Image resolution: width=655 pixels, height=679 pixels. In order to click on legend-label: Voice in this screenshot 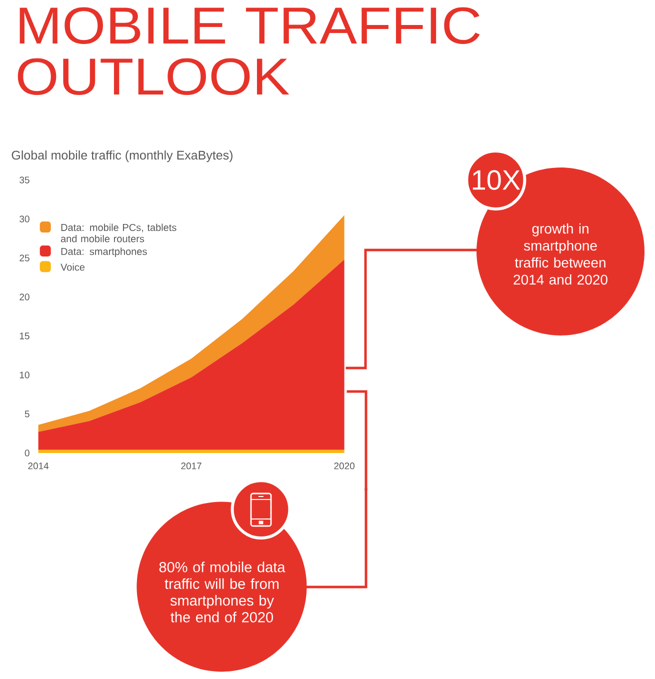, I will do `click(72, 267)`.